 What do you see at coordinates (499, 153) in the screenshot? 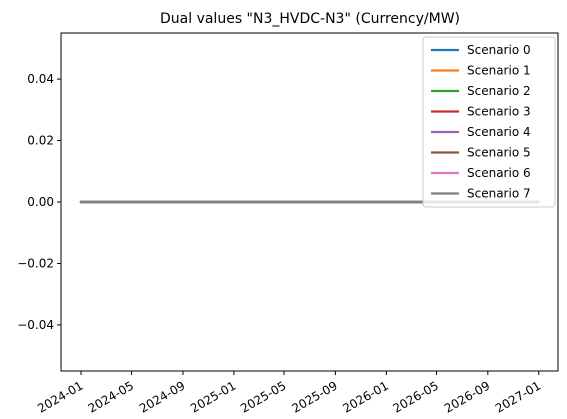
I see `legend-label: Scenario 5` at bounding box center [499, 153].